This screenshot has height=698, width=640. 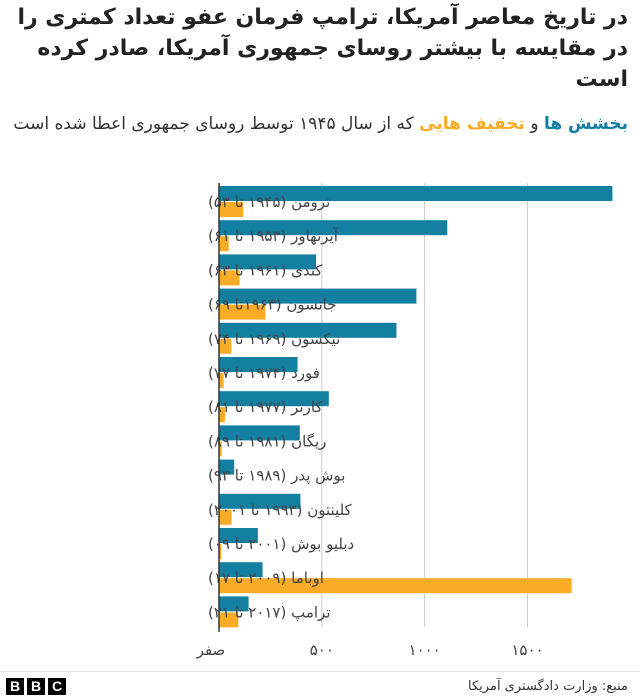 I want to click on category-label: ترامپ (۲۰۱۷ تا ۲۱), so click(x=269, y=612).